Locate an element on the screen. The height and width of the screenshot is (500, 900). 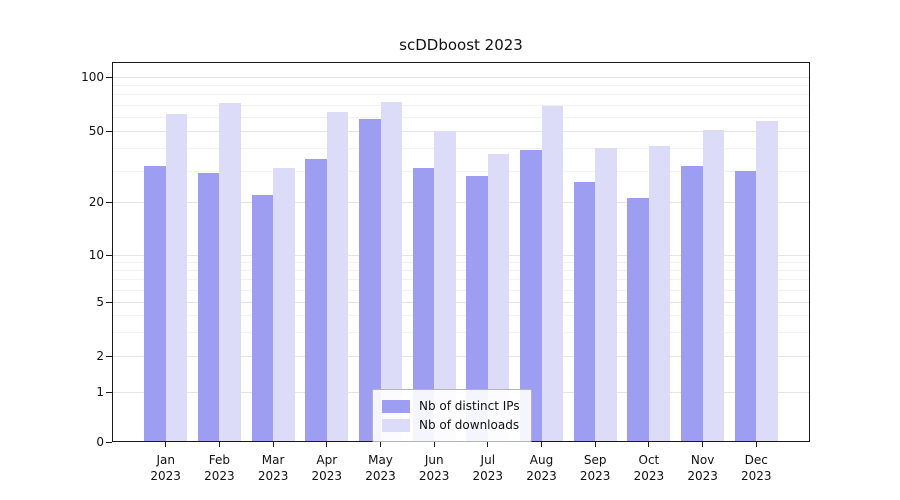
bar-downloads-nov is located at coordinates (713, 285).